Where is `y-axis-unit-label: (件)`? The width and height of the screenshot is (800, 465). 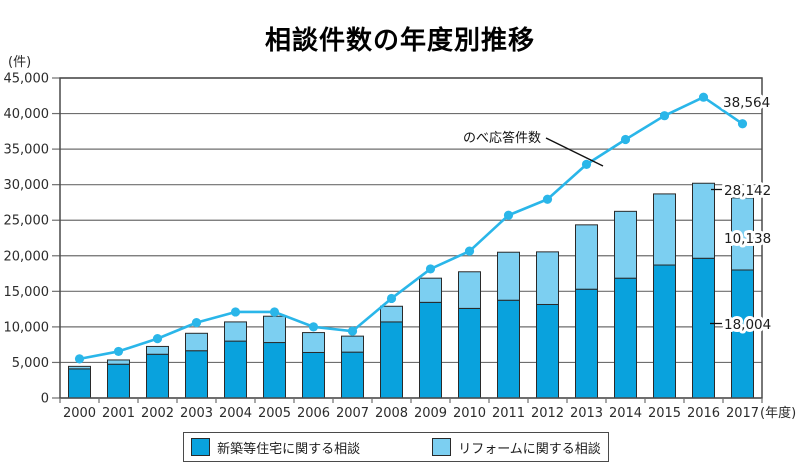 y-axis-unit-label: (件) is located at coordinates (20, 62).